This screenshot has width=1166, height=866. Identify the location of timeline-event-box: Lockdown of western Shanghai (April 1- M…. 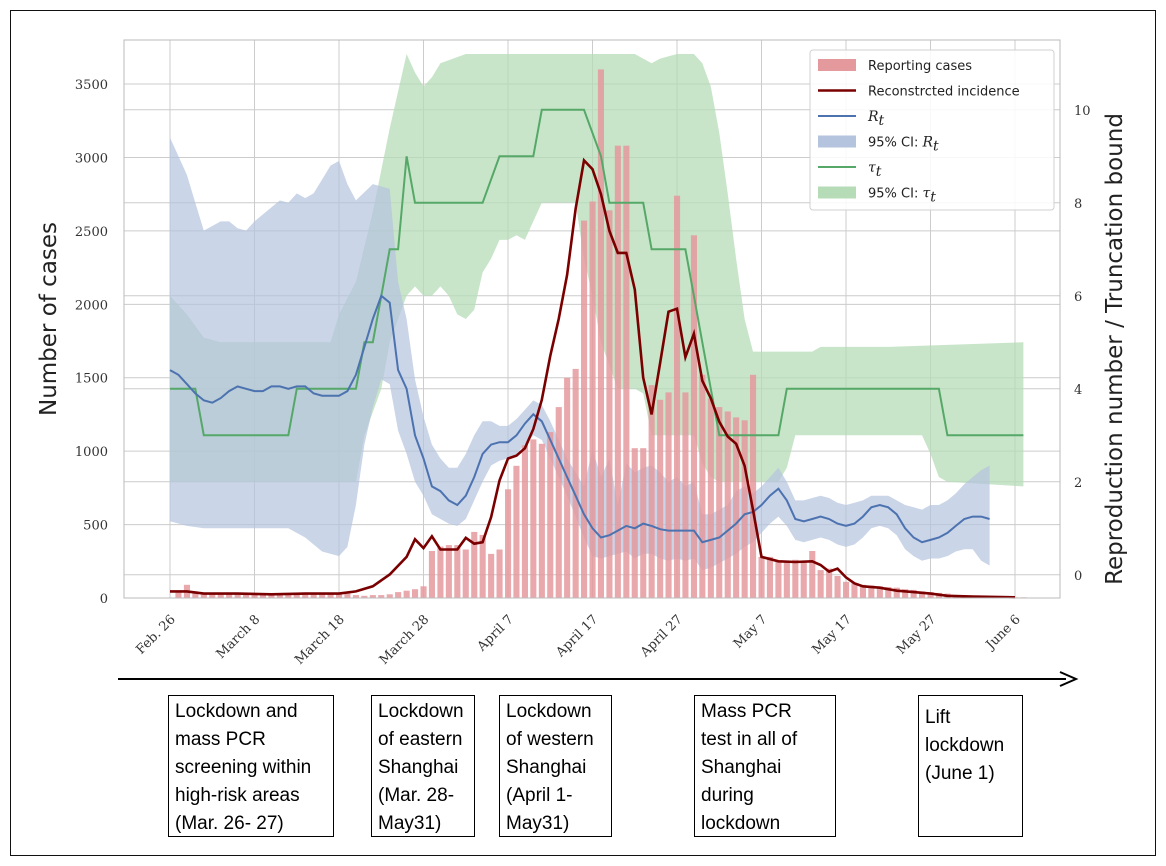
(555, 766).